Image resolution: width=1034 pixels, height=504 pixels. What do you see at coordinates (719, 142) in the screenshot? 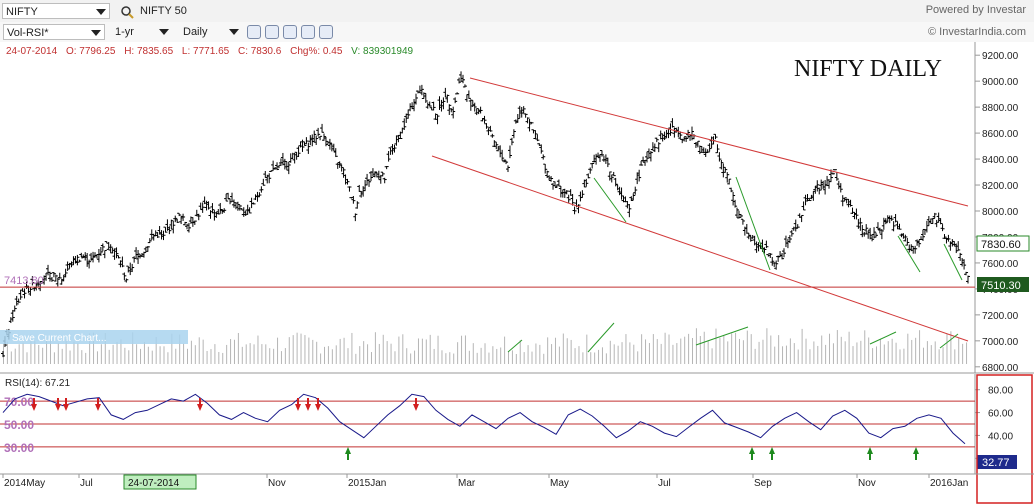
I see `channel-upper-line` at bounding box center [719, 142].